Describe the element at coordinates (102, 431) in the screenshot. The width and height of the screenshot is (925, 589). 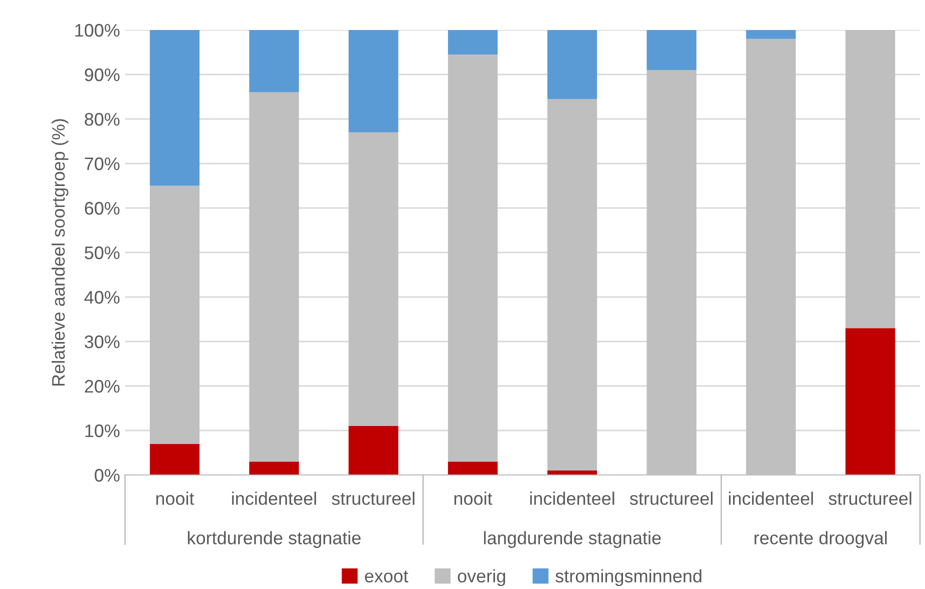
I see `y-tick-label: 10%` at that location.